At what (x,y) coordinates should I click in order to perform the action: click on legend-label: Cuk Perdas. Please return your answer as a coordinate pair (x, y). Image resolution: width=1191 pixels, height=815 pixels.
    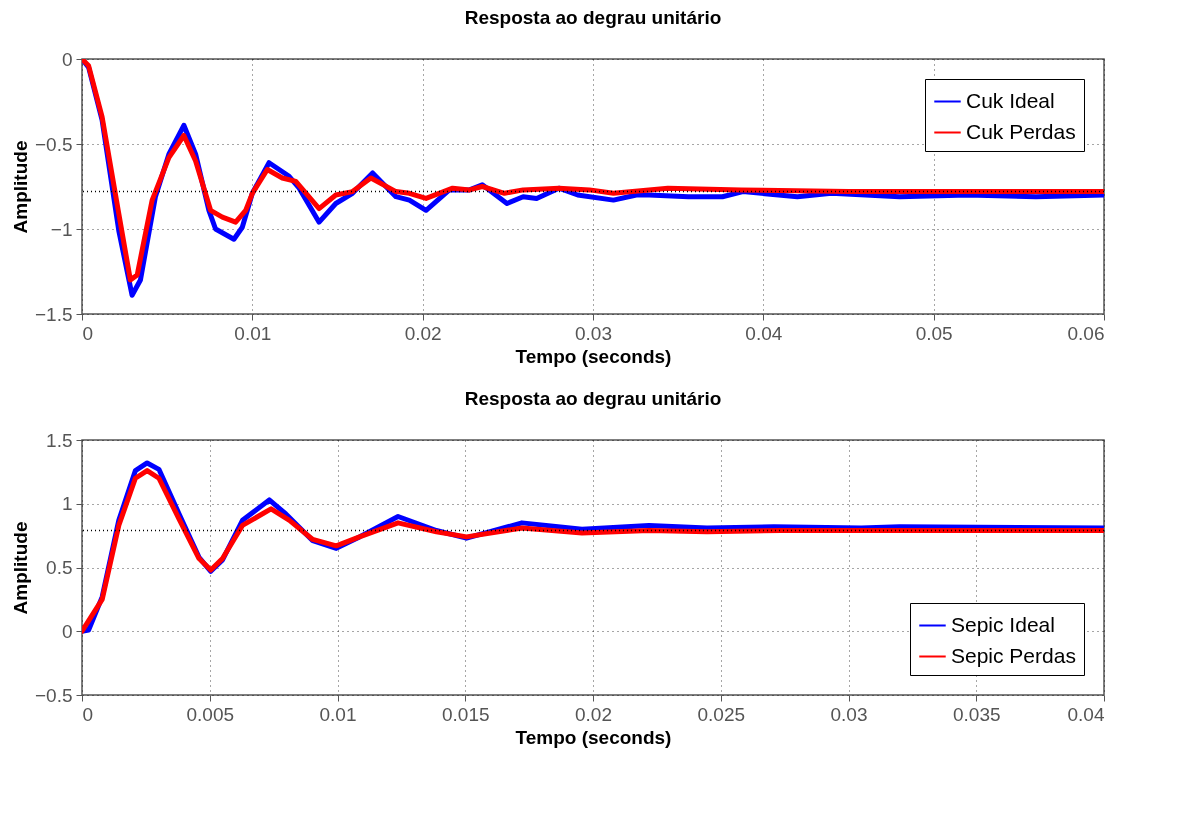
    Looking at the image, I should click on (1021, 131).